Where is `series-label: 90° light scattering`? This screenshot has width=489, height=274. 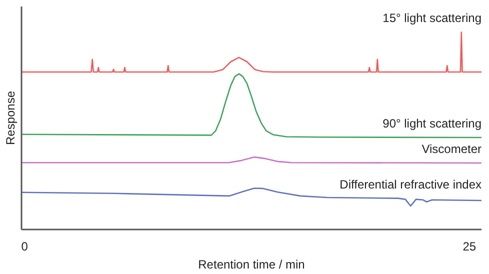
series-label: 90° light scattering is located at coordinates (432, 123).